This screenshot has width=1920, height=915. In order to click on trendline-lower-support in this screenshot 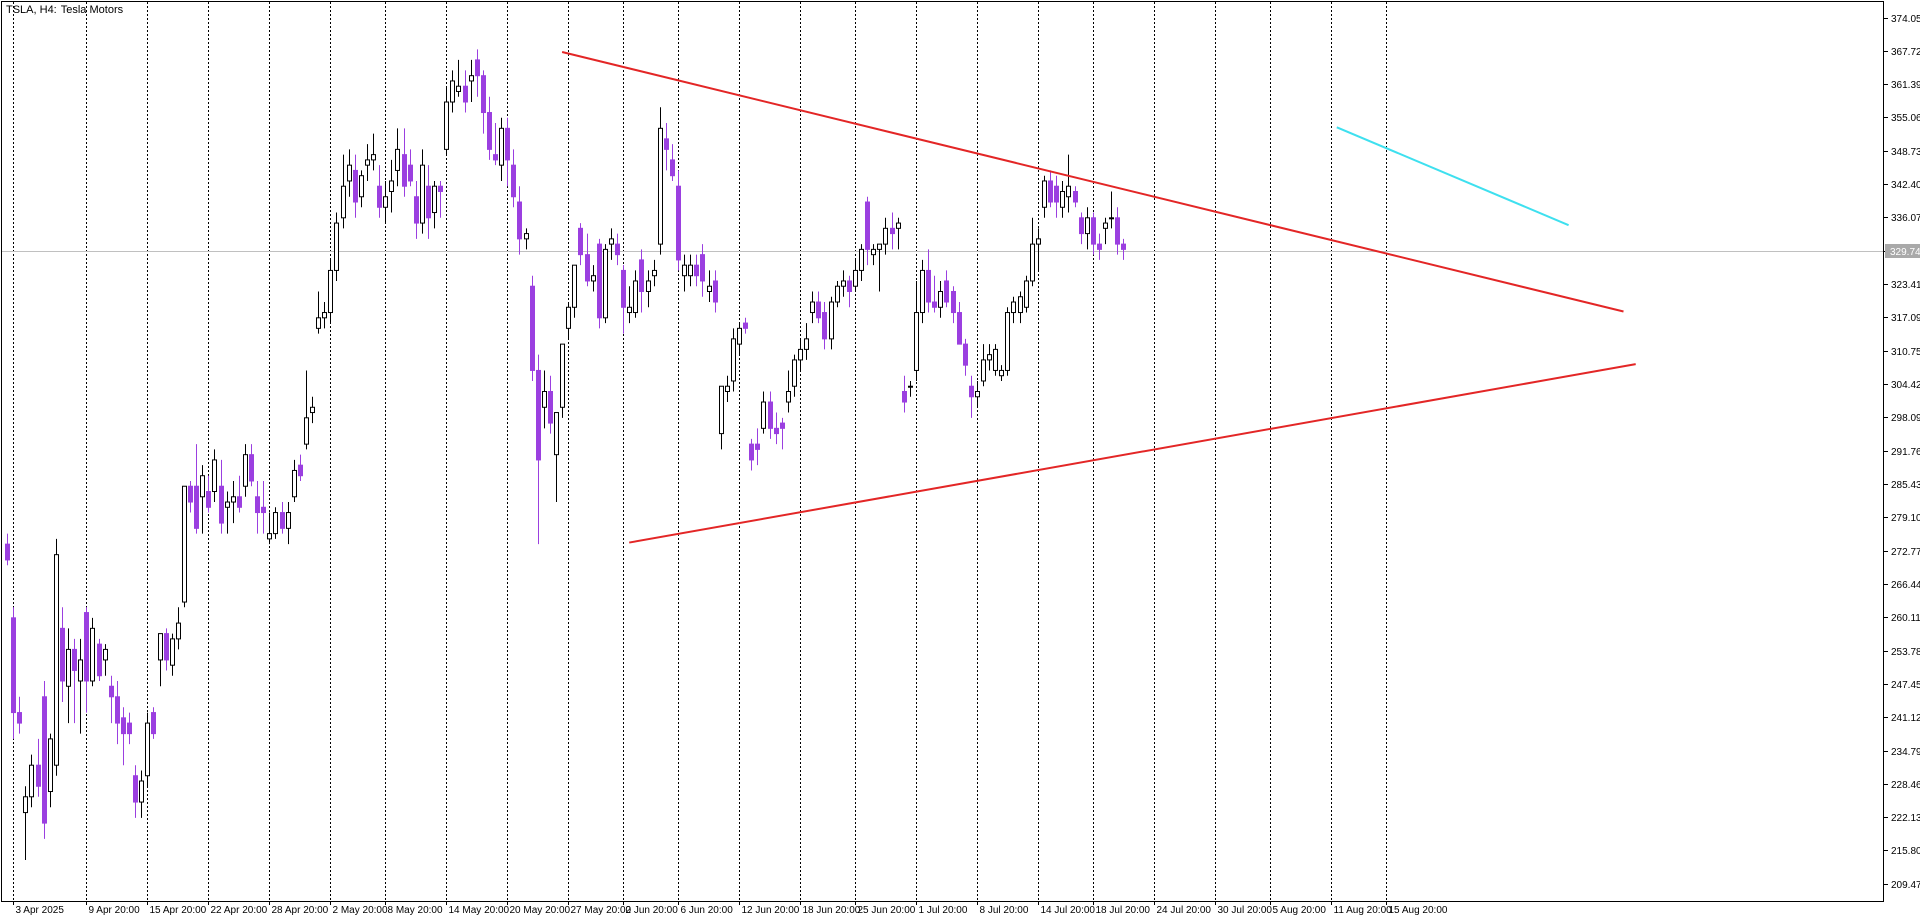, I will do `click(1132, 453)`.